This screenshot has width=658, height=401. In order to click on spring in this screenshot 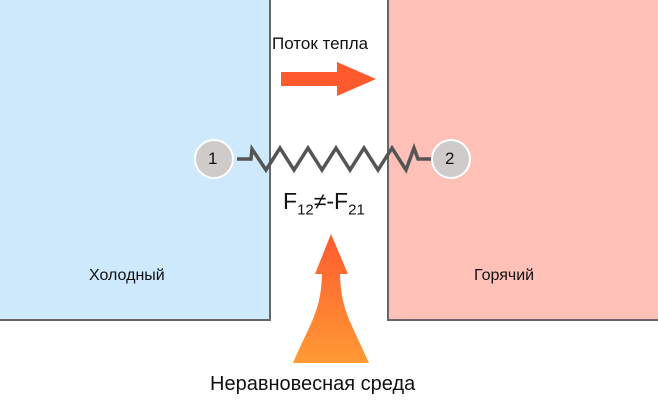, I will do `click(335, 158)`.